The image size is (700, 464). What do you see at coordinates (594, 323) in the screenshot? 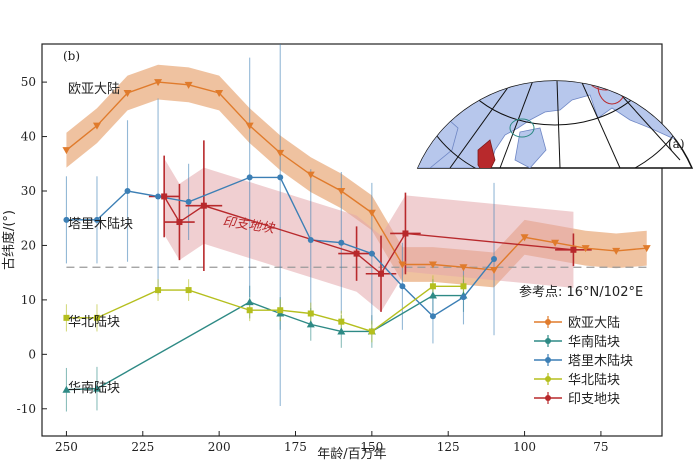
I see `legend-label: 欧亚大陆` at bounding box center [594, 323].